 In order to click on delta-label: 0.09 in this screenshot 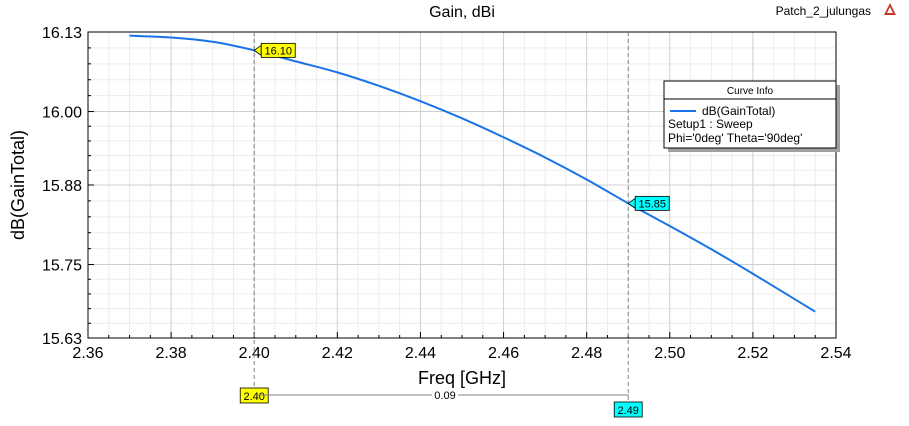, I will do `click(444, 396)`.